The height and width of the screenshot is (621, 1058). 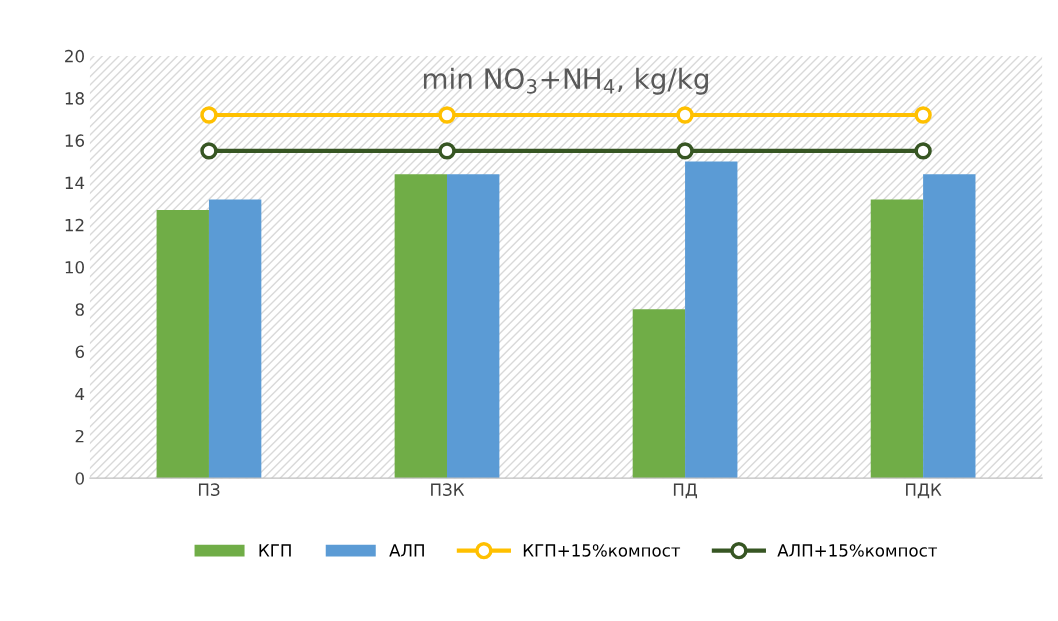 I want to click on legend-label: АЛП, so click(x=406, y=550).